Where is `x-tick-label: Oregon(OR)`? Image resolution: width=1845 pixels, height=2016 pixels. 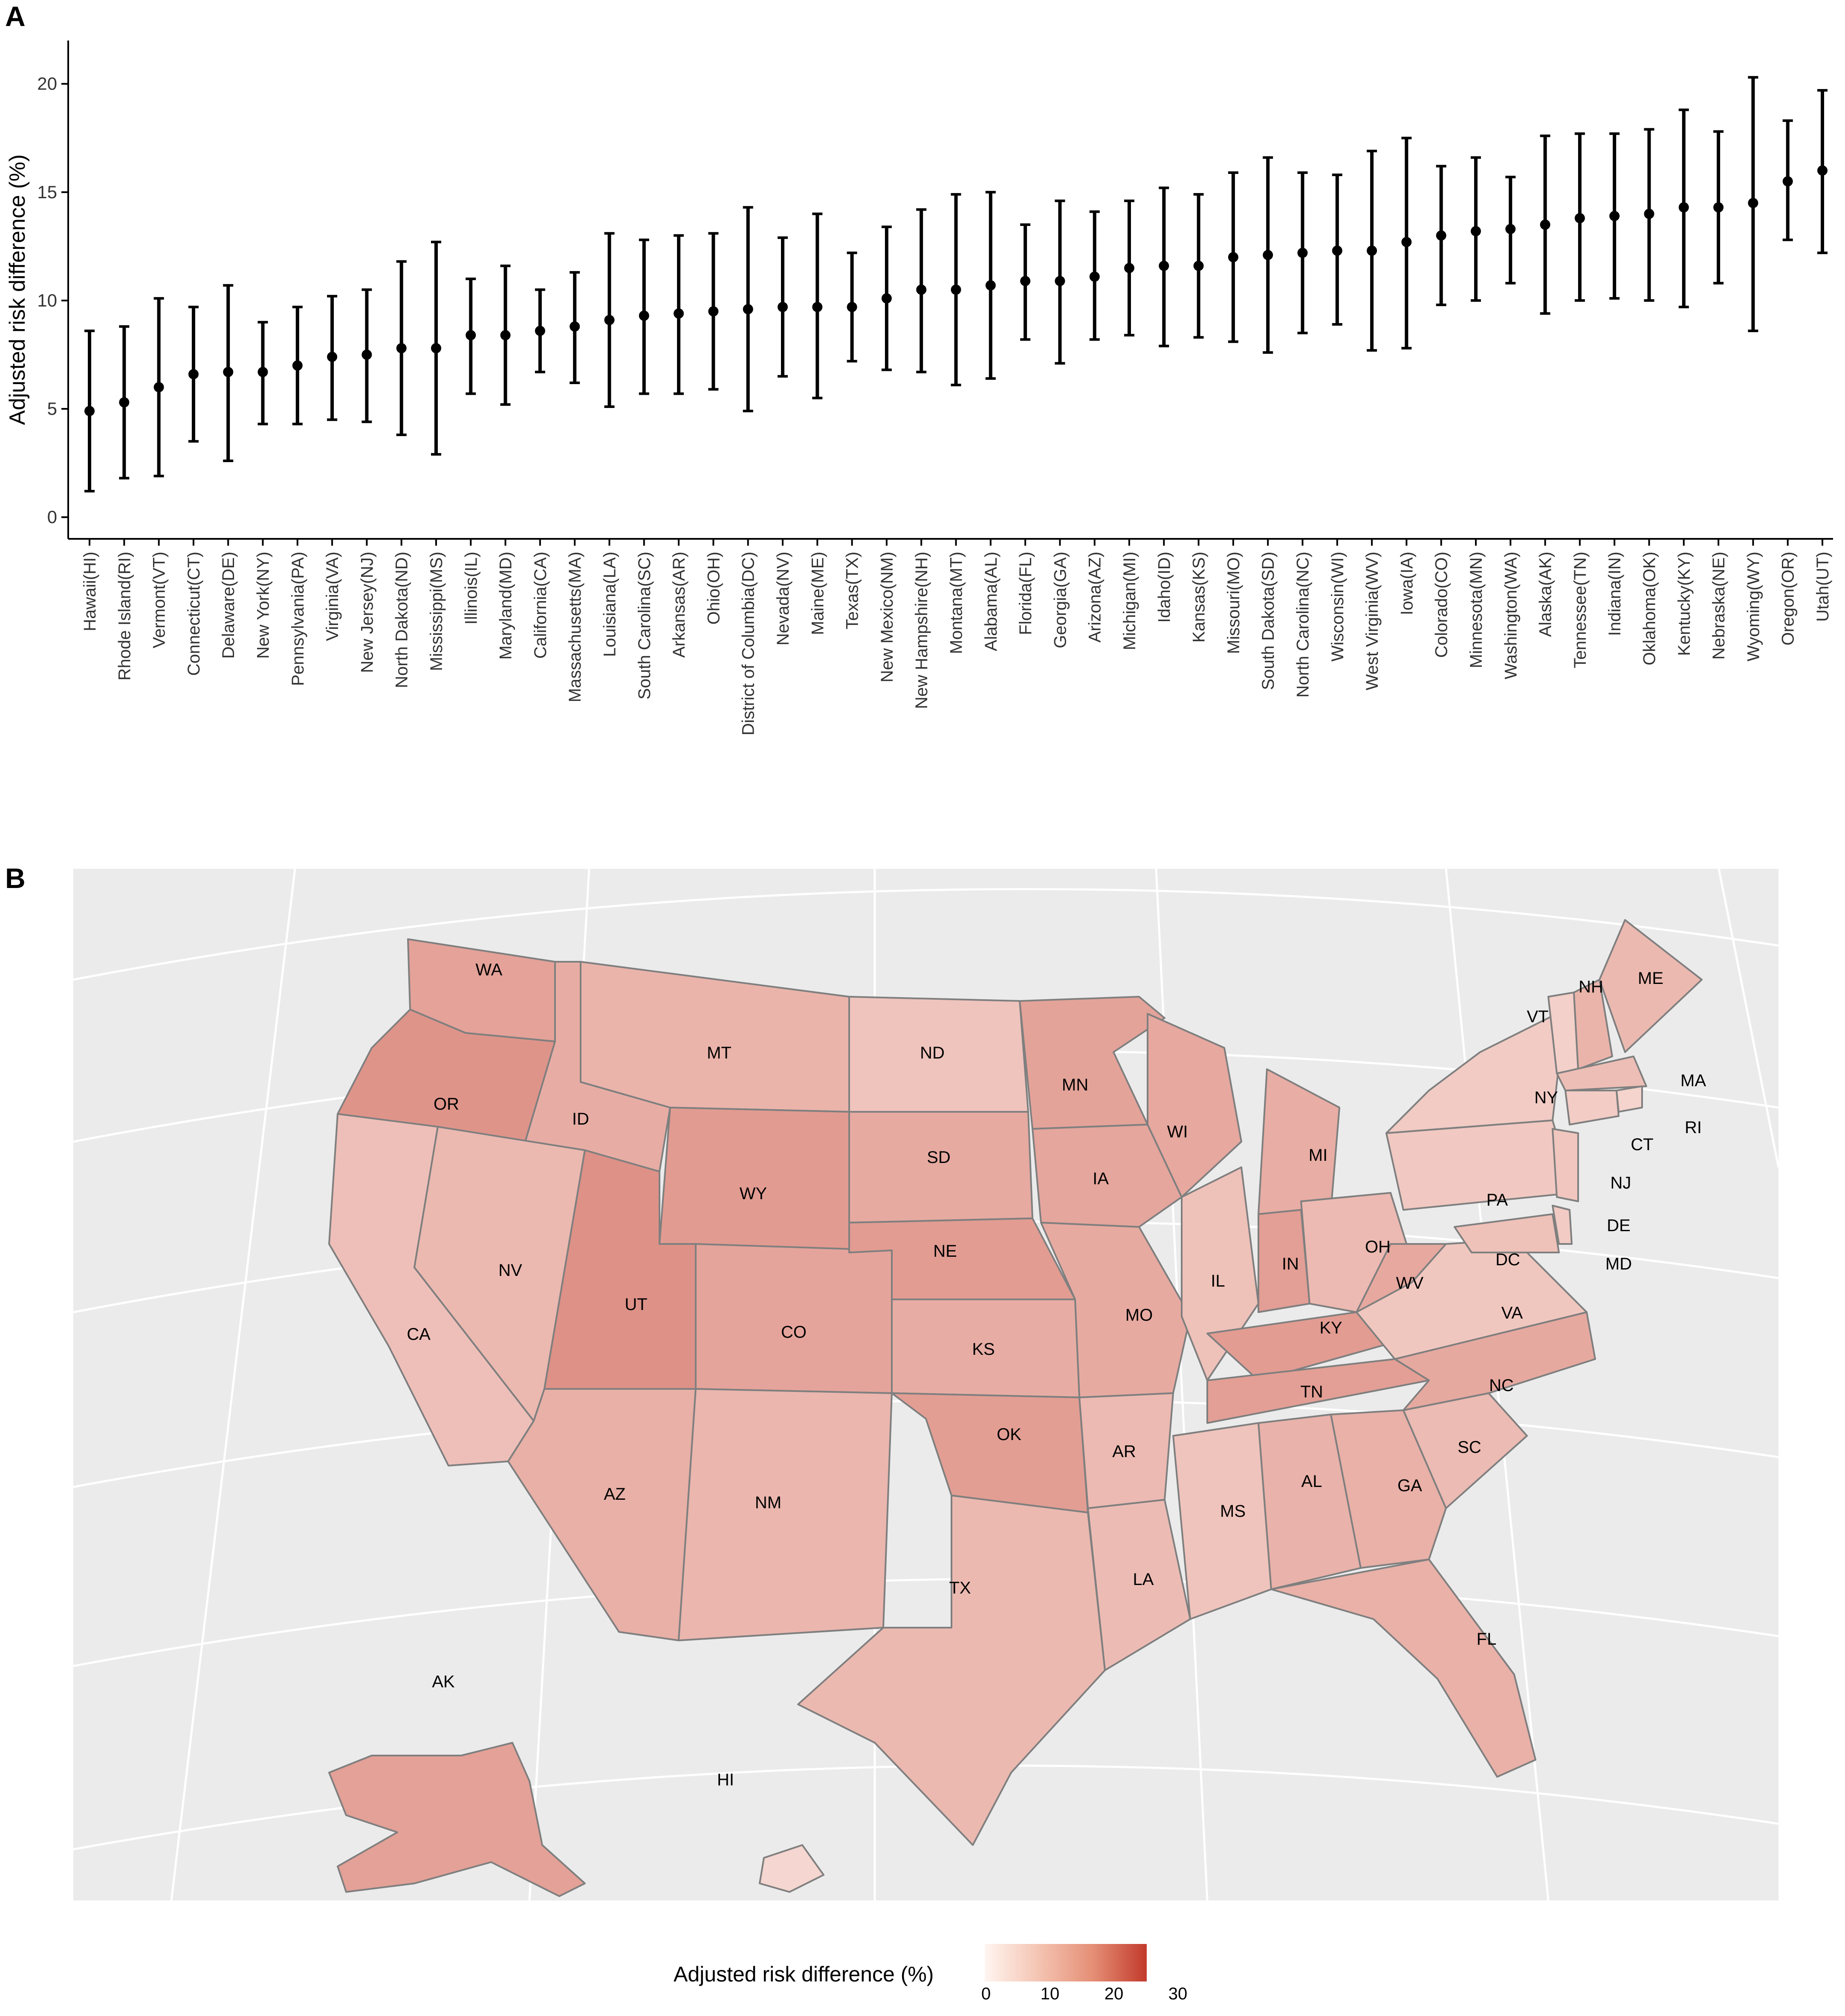 x-tick-label: Oregon(OR) is located at coordinates (1788, 598).